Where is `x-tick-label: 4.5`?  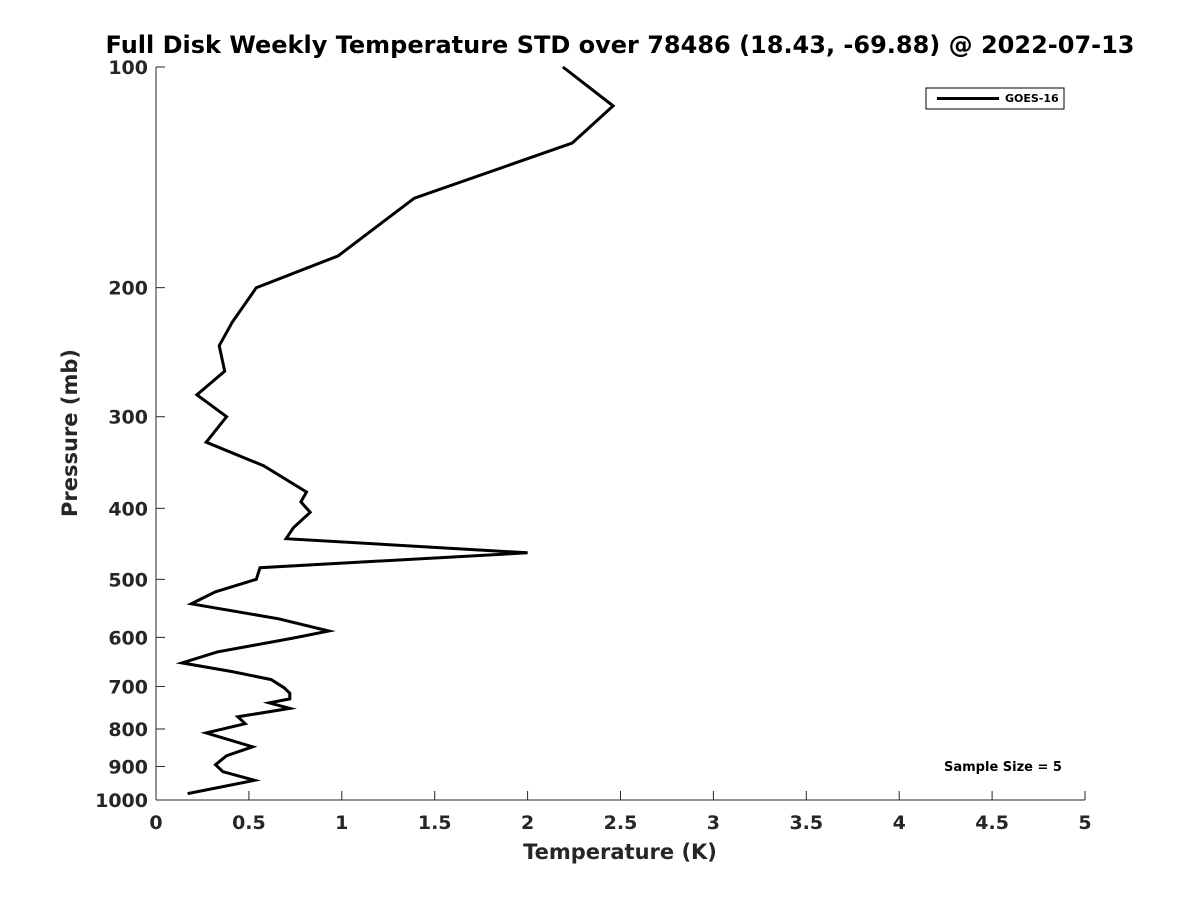
x-tick-label: 4.5 is located at coordinates (992, 823).